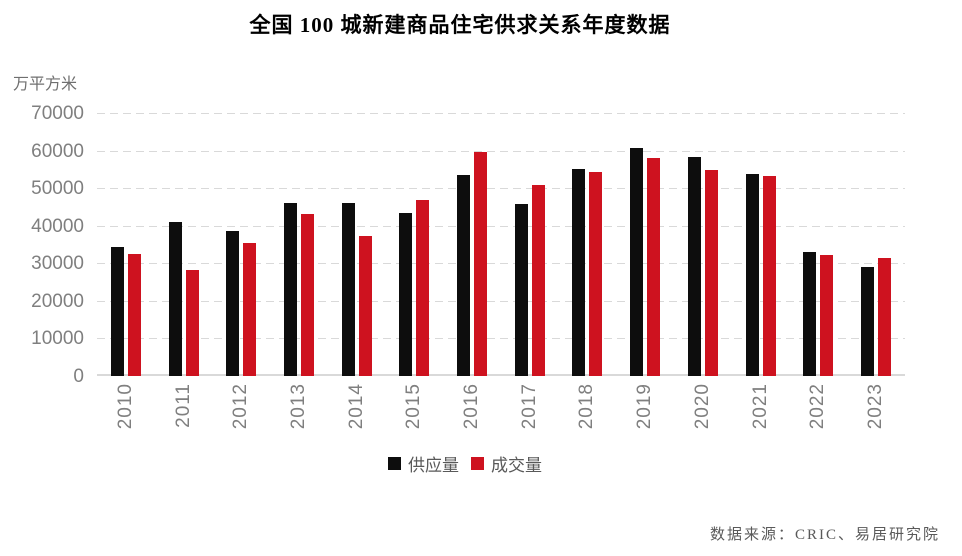 The image size is (962, 556). Describe the element at coordinates (365, 305) in the screenshot. I see `bar-deal-2014` at that location.